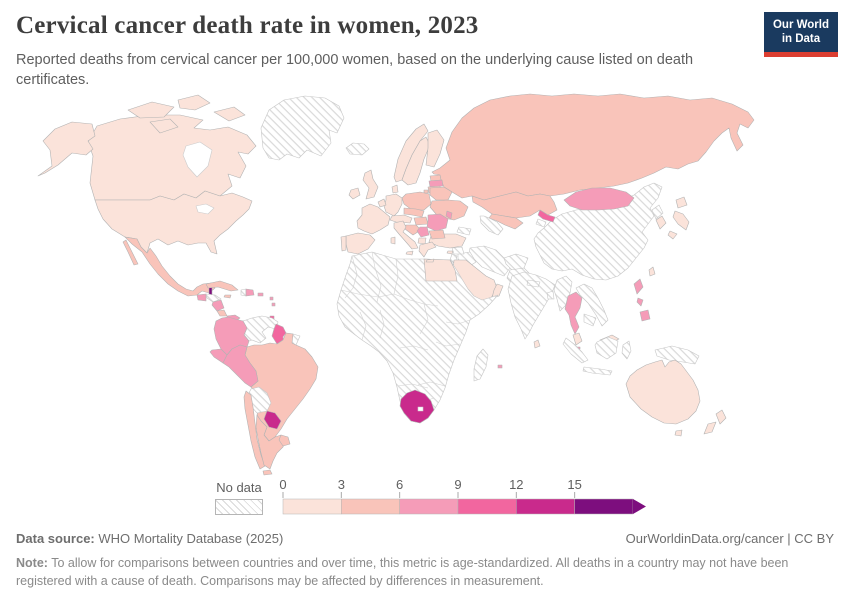  Describe the element at coordinates (393, 205) in the screenshot. I see `country-germany` at that location.